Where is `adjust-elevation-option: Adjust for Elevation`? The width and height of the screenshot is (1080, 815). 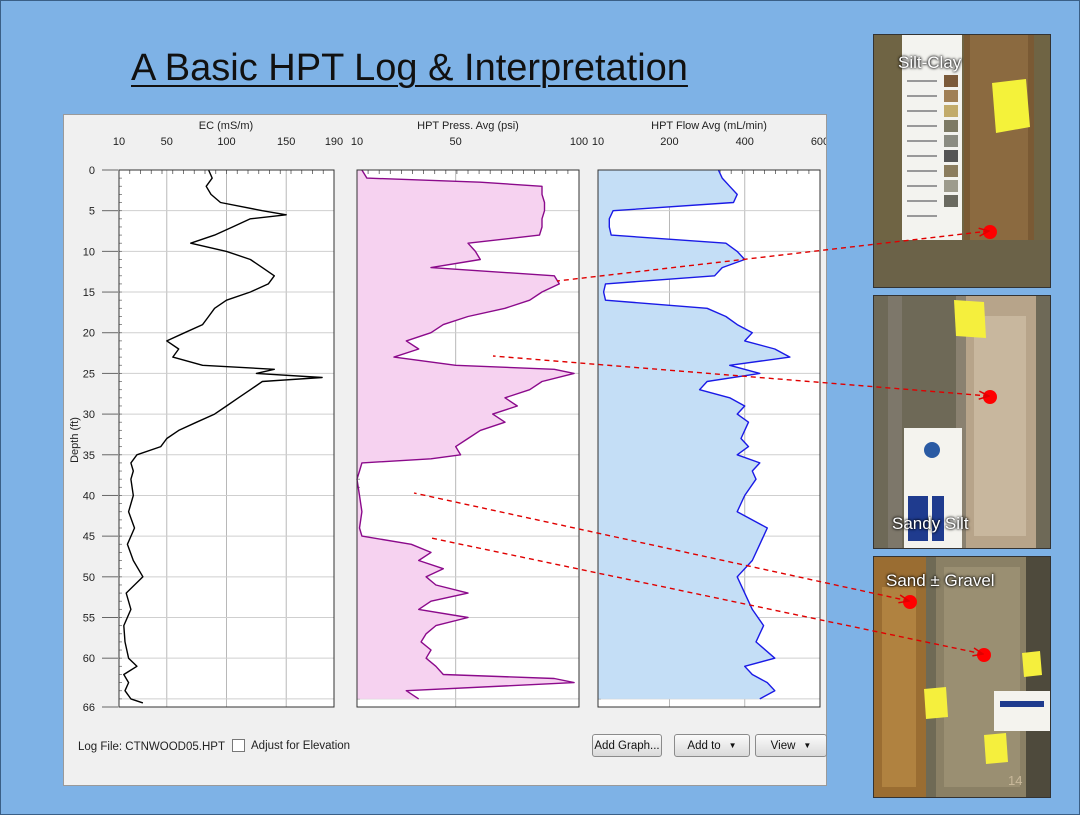
adjust-elevation-option: Adjust for Elevation is located at coordinates (291, 745).